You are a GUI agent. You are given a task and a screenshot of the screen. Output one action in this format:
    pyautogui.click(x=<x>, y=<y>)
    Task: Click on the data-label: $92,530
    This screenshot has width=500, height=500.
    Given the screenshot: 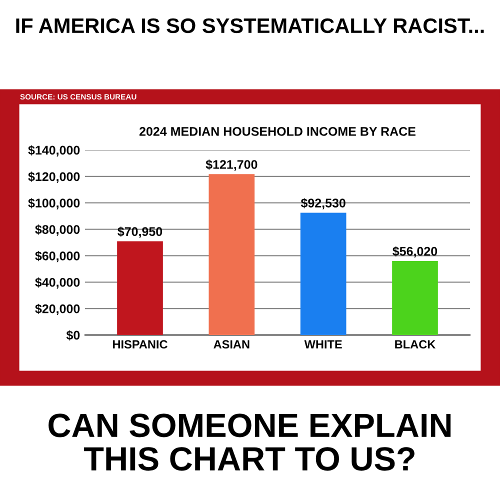 What is the action you would take?
    pyautogui.click(x=323, y=204)
    